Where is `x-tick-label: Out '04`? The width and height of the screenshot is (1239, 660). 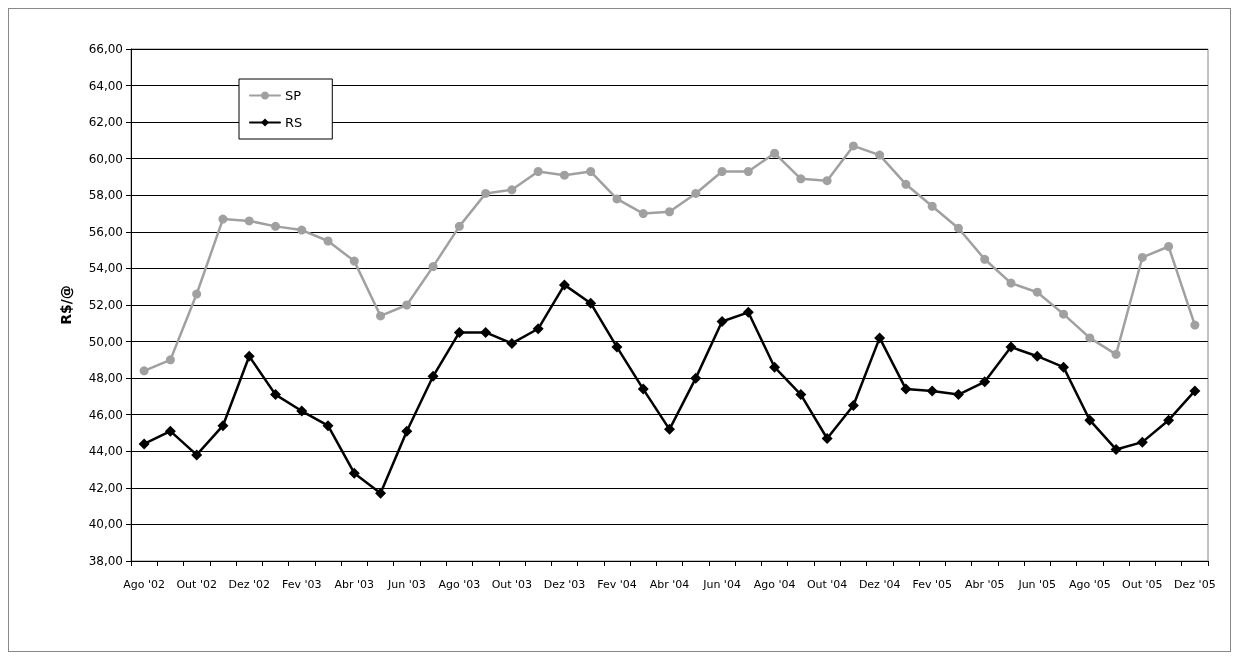 x-tick-label: Out '04 is located at coordinates (827, 584).